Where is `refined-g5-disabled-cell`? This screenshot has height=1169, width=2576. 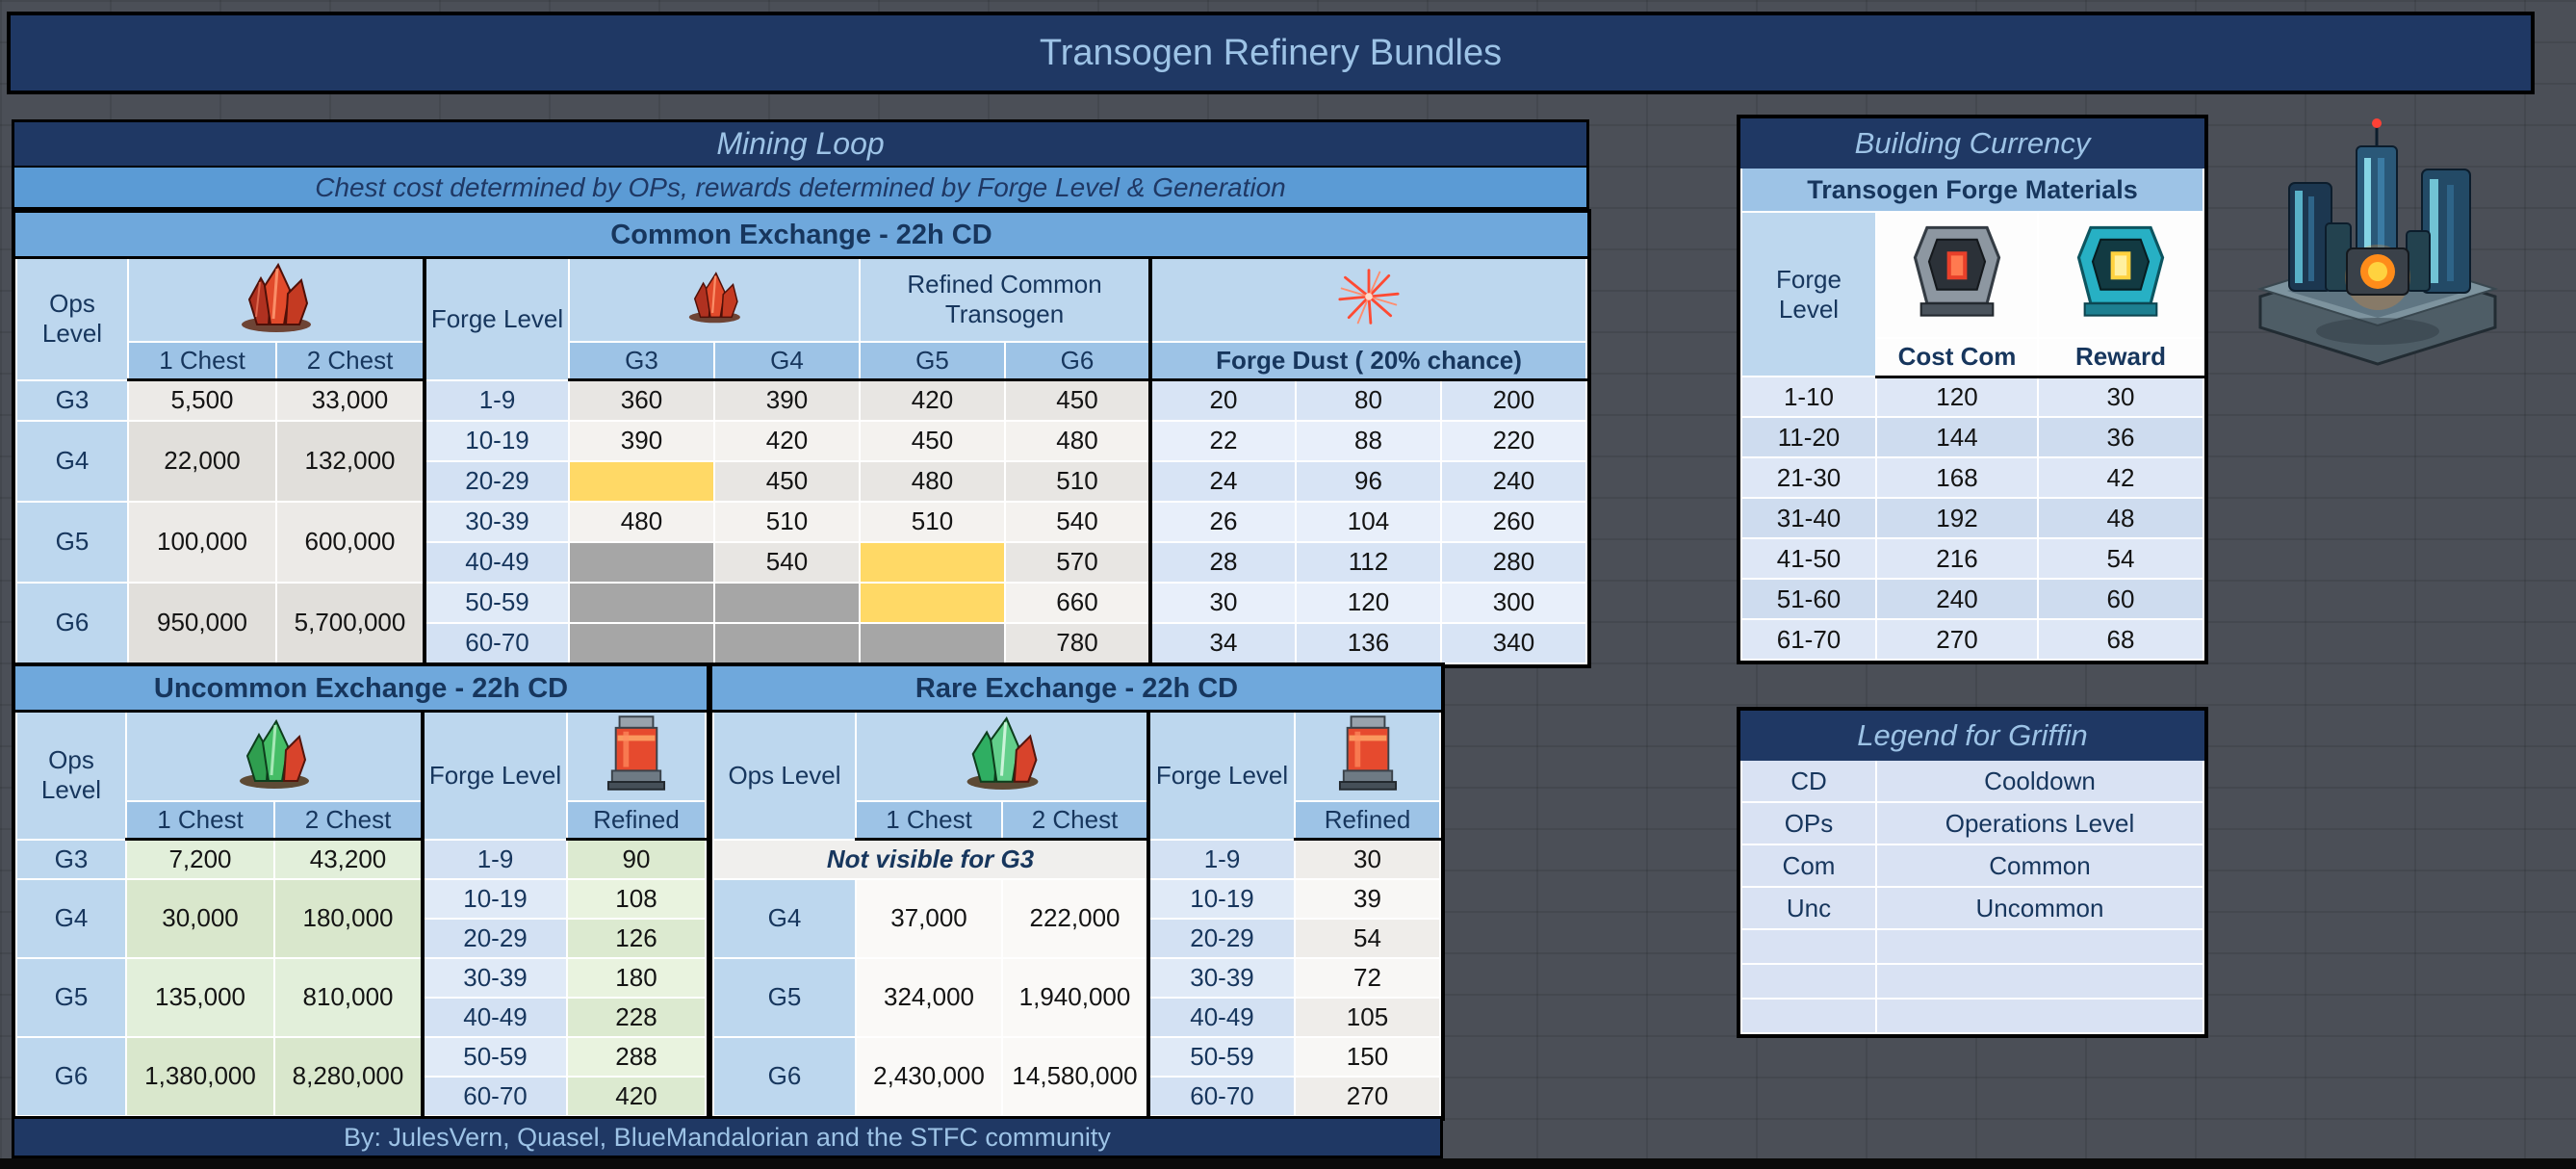
refined-g5-disabled-cell is located at coordinates (933, 642).